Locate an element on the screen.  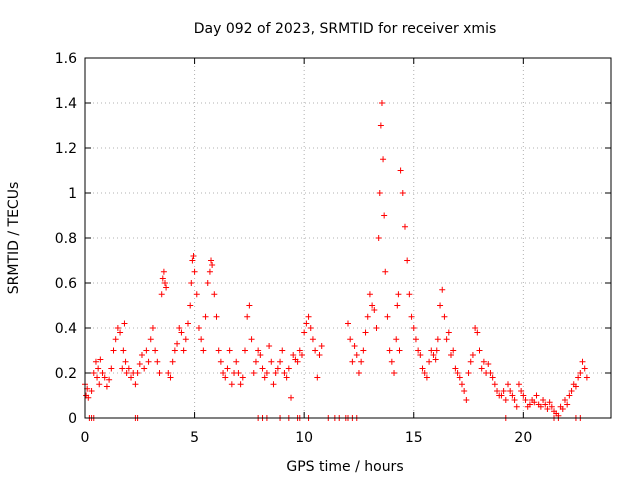
y-tick-label: 0.6 is located at coordinates (66, 284).